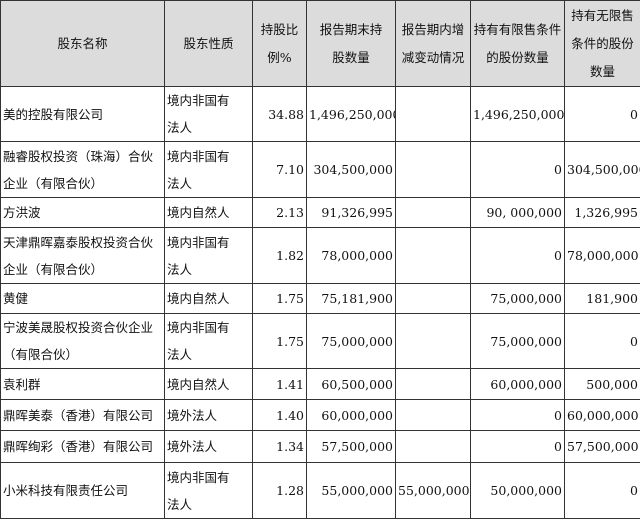 The height and width of the screenshot is (519, 640). I want to click on cell-restricted: 90, 000,000, so click(518, 213).